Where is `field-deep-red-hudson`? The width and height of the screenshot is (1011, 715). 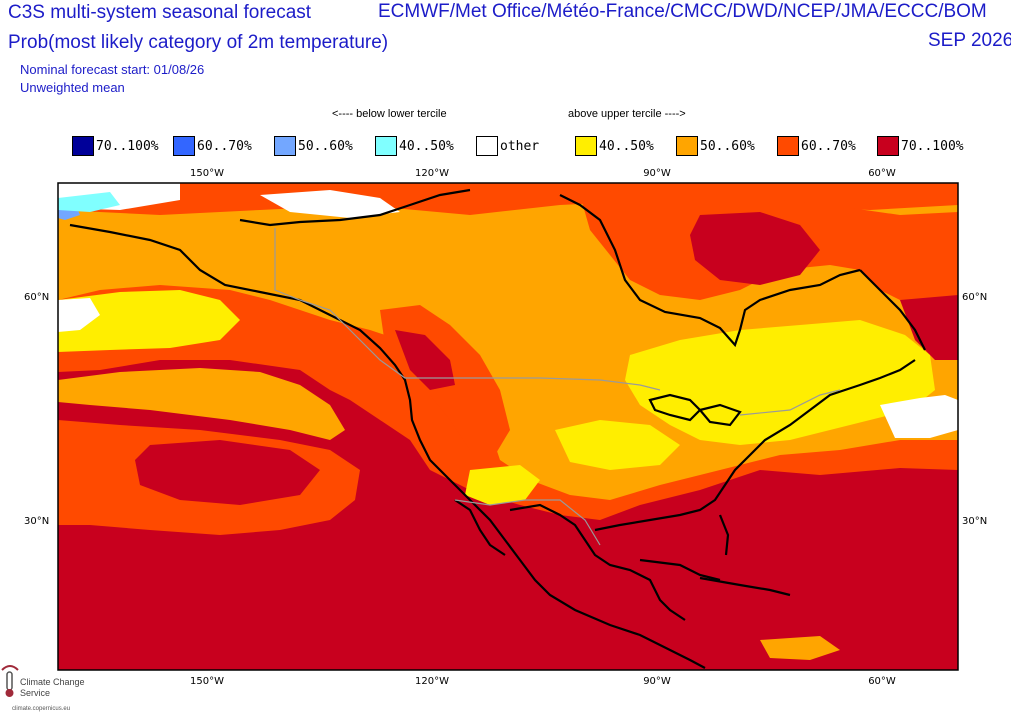
field-deep-red-hudson is located at coordinates (755, 248).